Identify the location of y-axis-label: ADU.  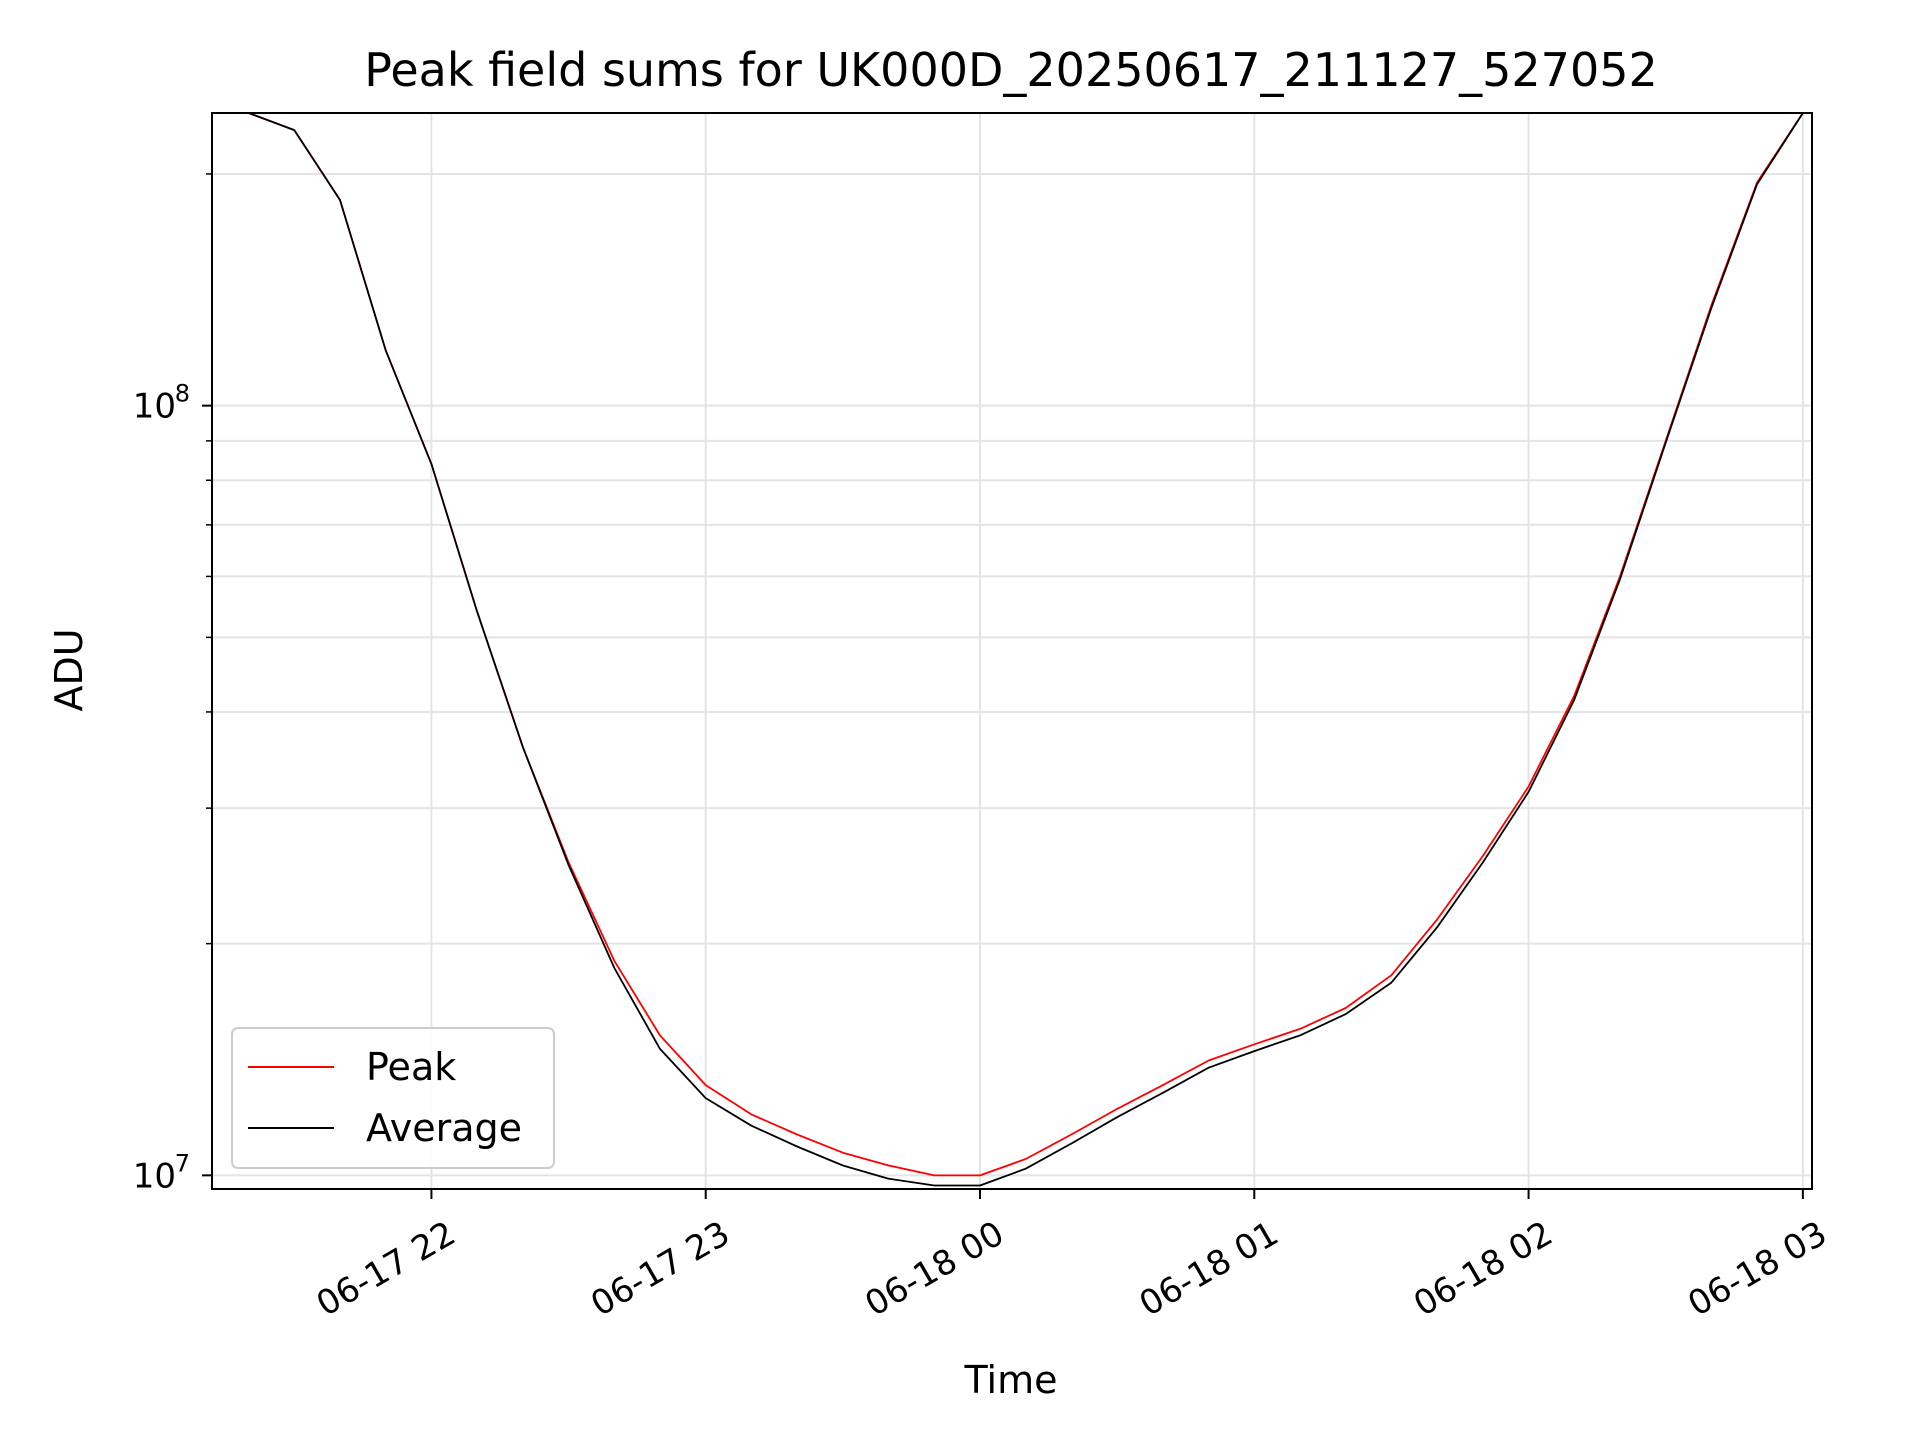
(69, 669).